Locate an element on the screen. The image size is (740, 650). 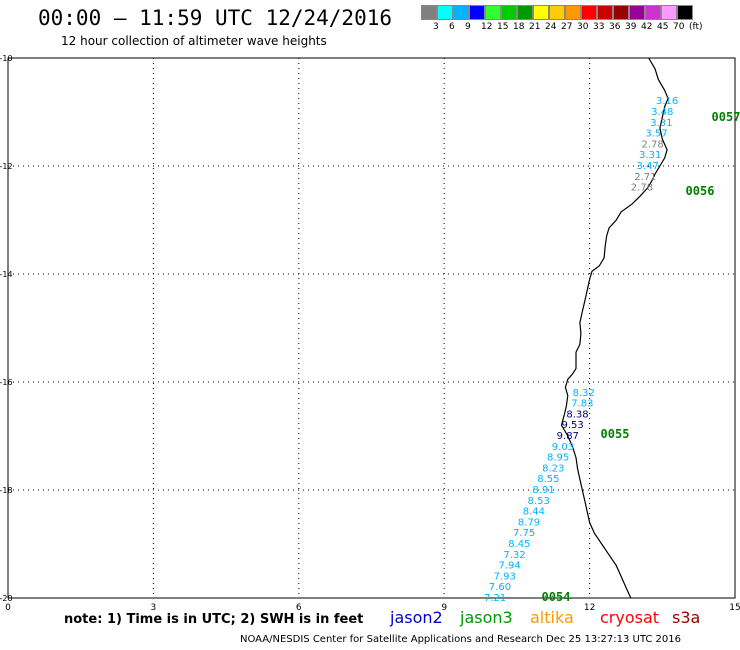
legend-labels: 3 6 9 12 15 18 21 24 27 30 33 36 39 42 45 70 (ft) is located at coordinates (580, 27).